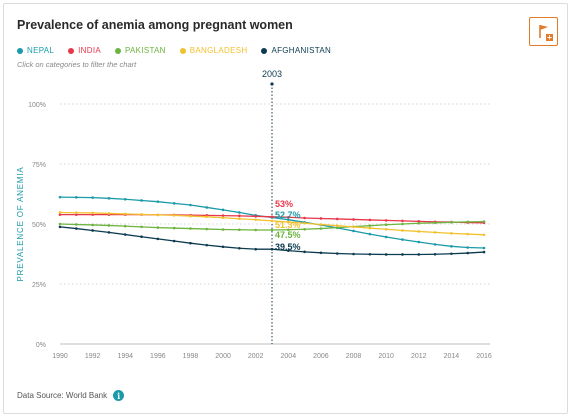 This screenshot has width=573, height=420. Describe the element at coordinates (37, 105) in the screenshot. I see `y-tick-label: 100%` at that location.